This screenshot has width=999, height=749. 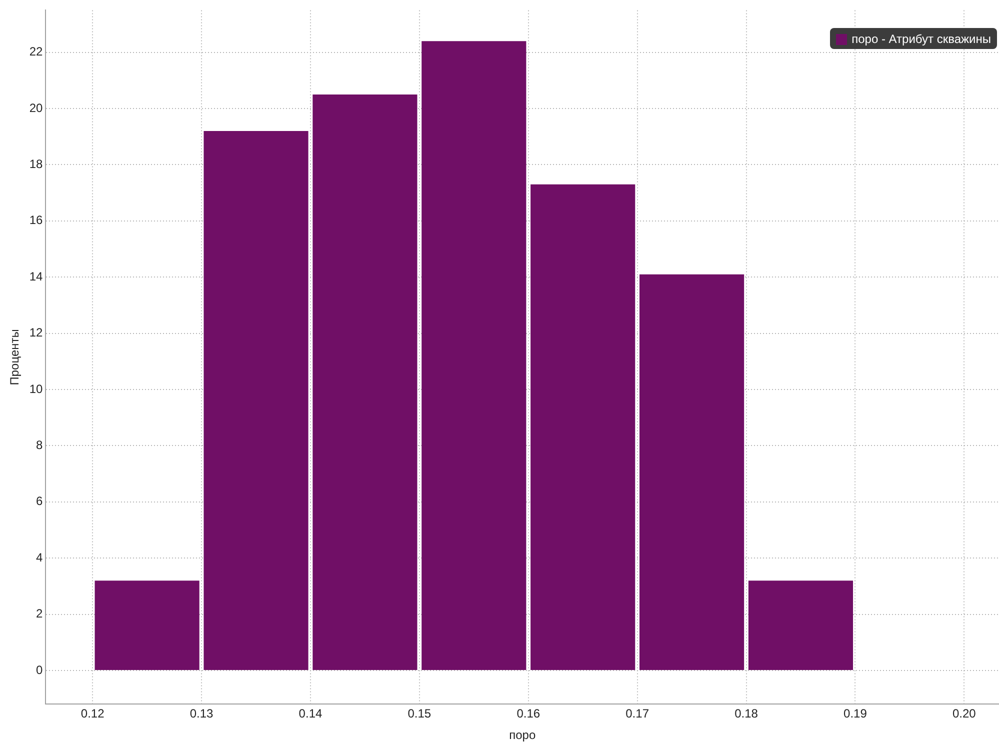 I want to click on x-tick-label: 0.17, so click(x=638, y=713).